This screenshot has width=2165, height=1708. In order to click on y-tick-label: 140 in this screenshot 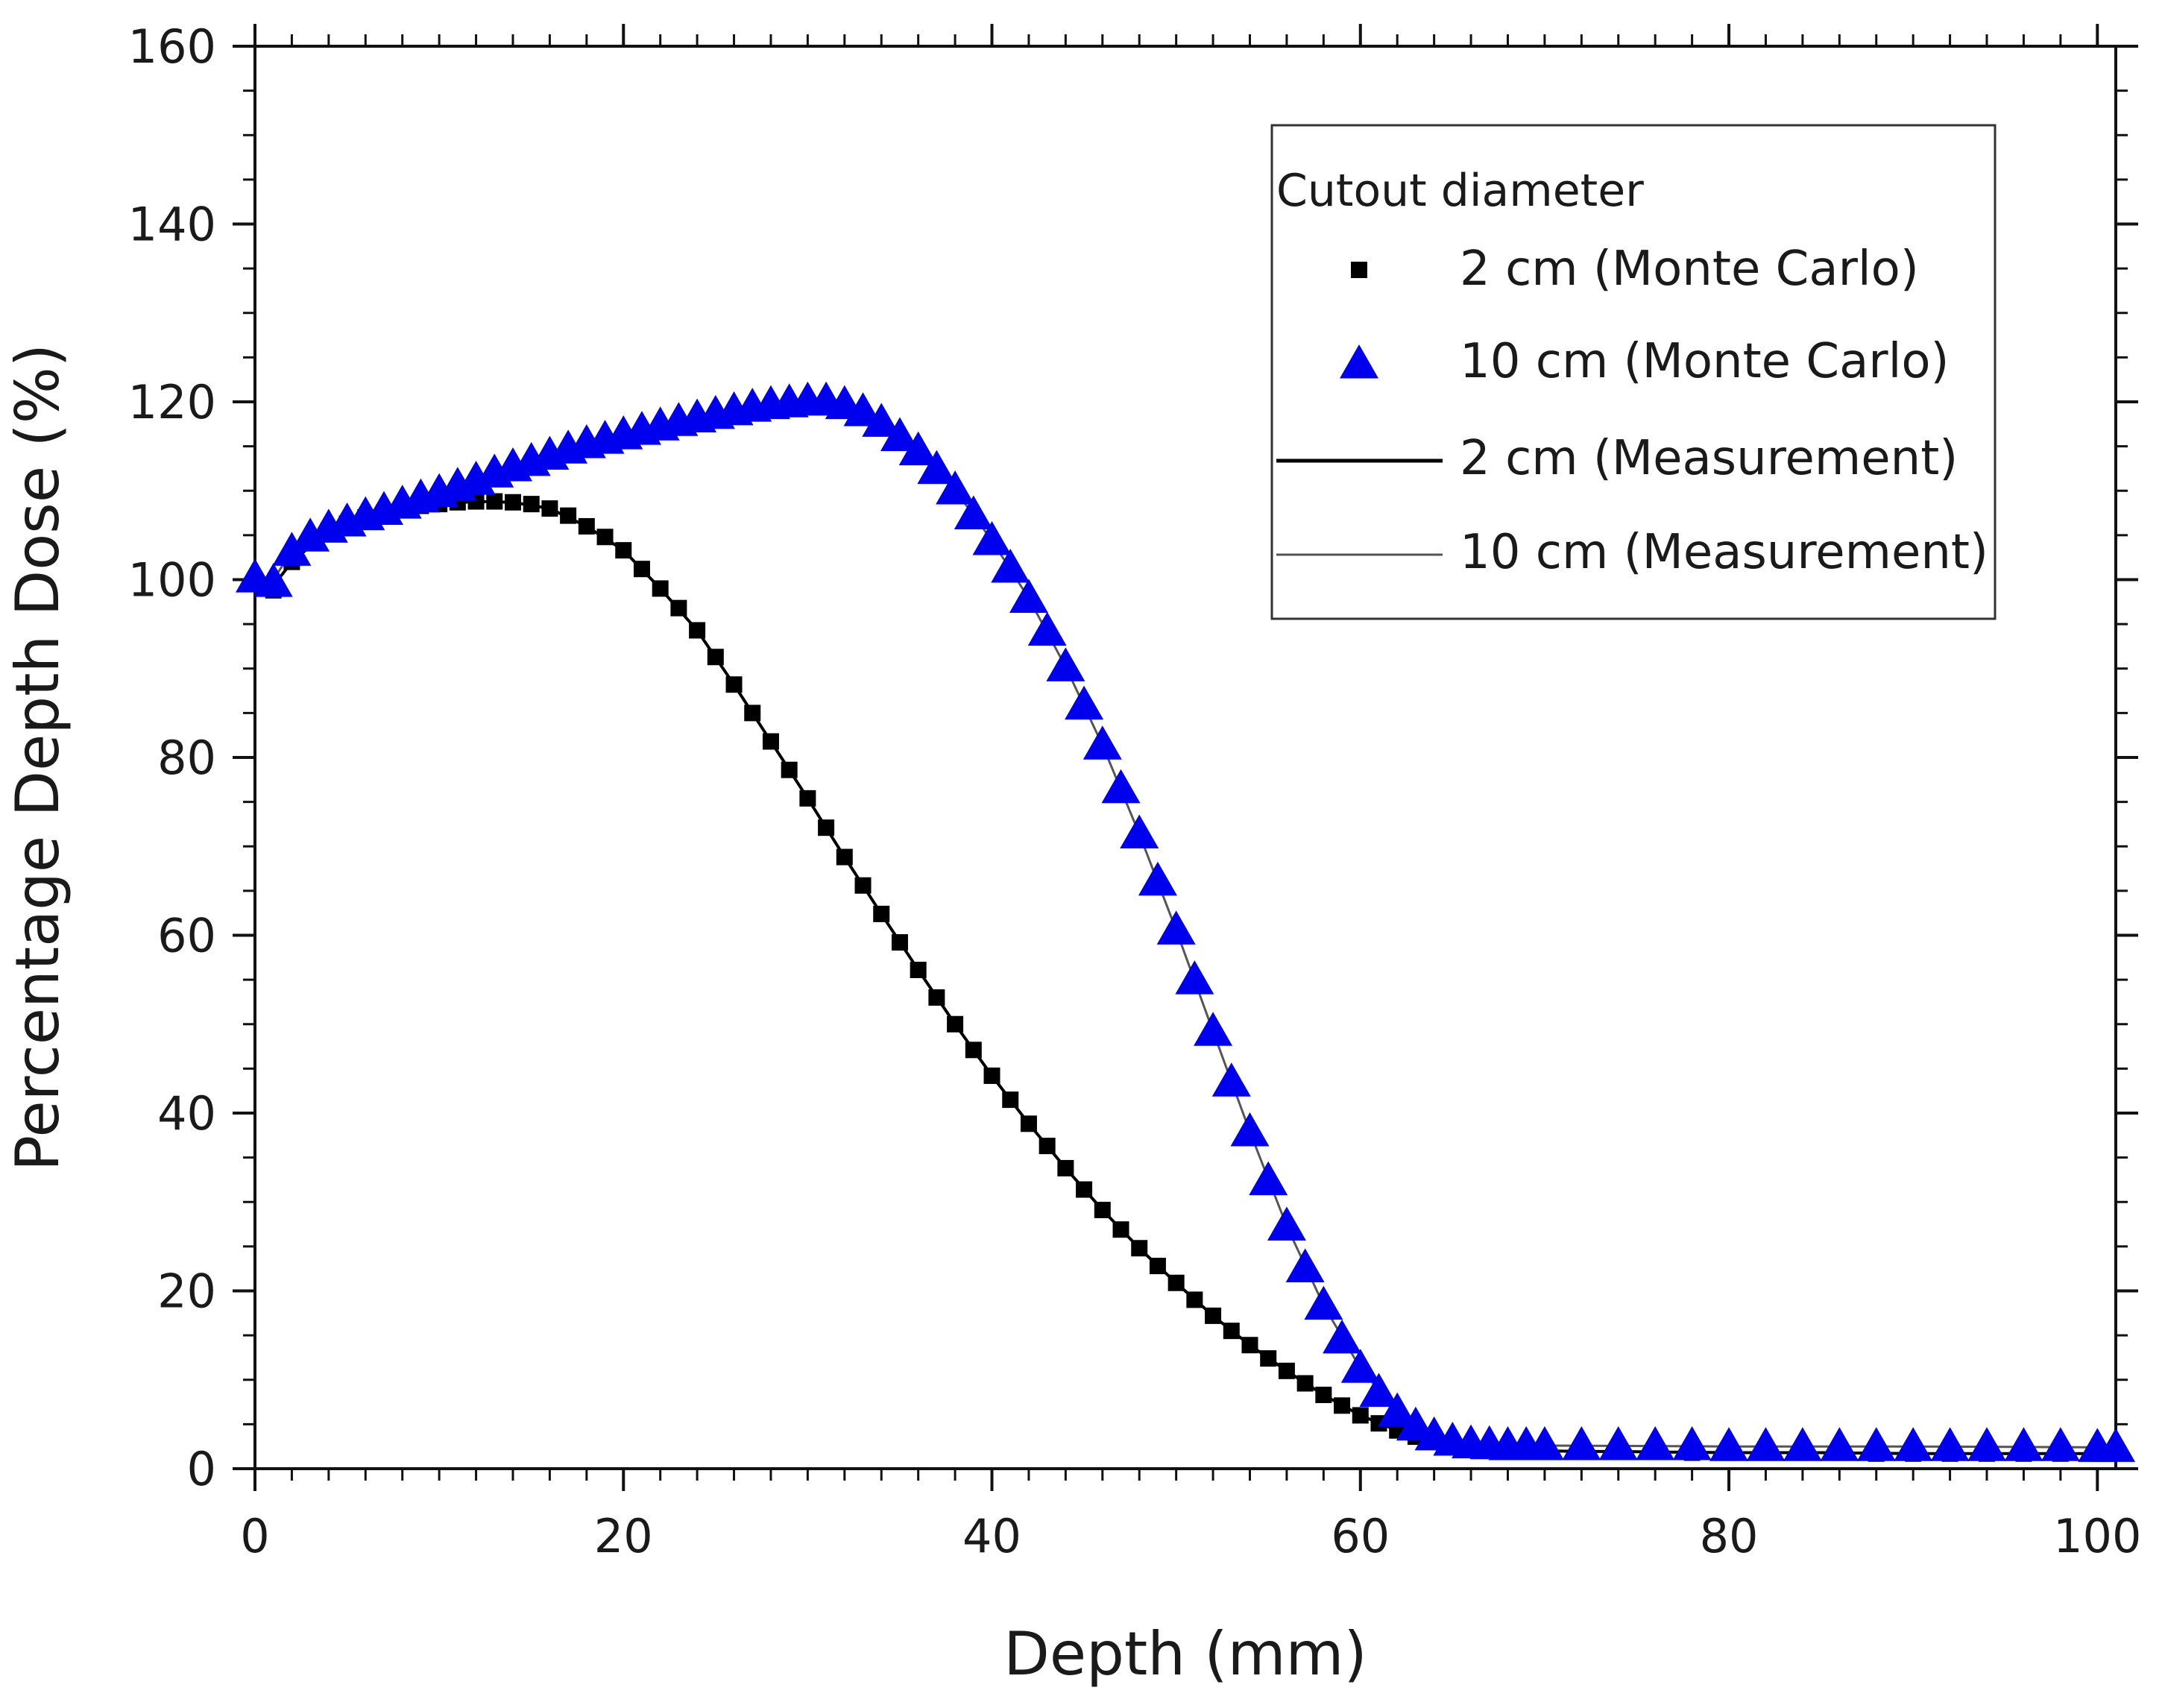, I will do `click(172, 225)`.